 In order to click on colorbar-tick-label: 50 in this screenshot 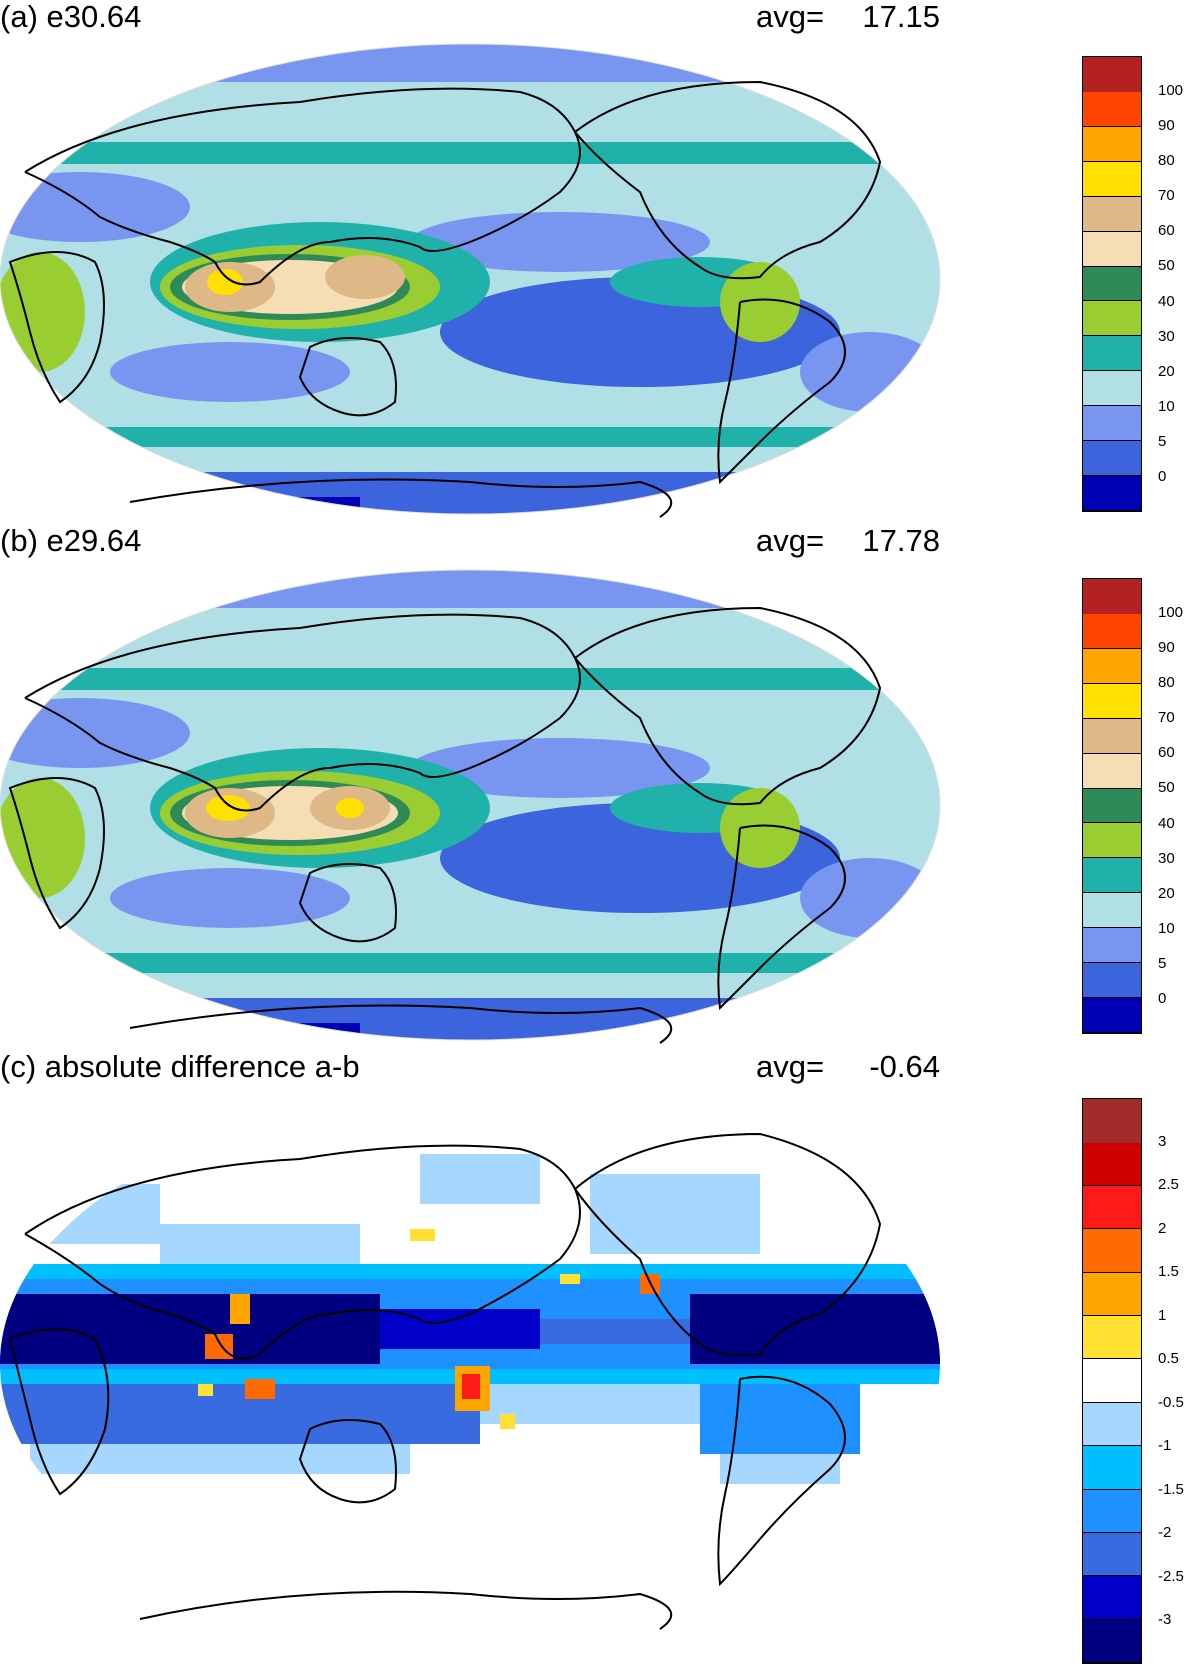, I will do `click(1166, 788)`.